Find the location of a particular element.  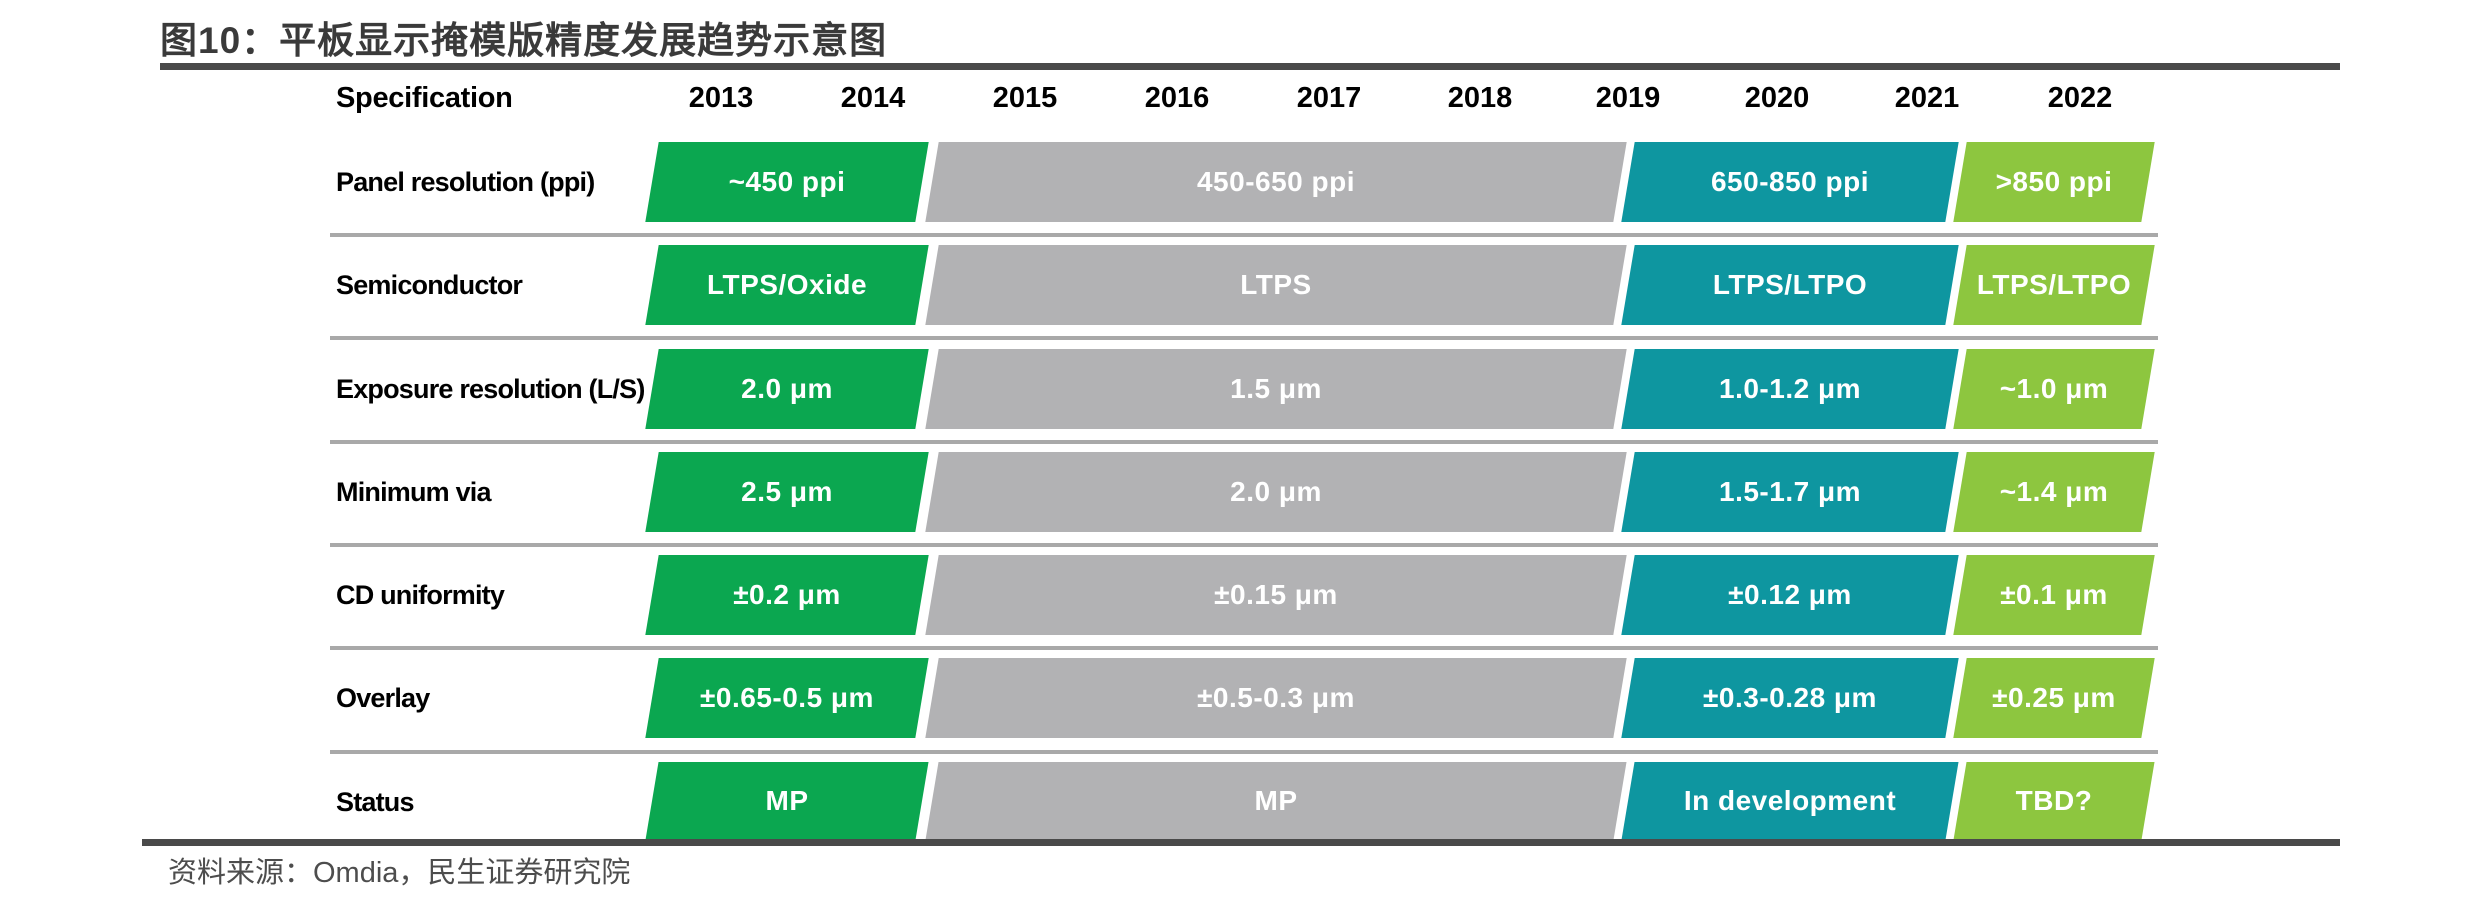

band-phase3: LTPS/LTPO is located at coordinates (1790, 285).